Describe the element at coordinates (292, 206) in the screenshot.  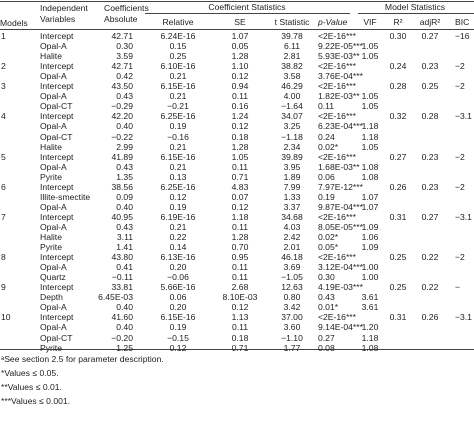
I see `cell: 3.37` at that location.